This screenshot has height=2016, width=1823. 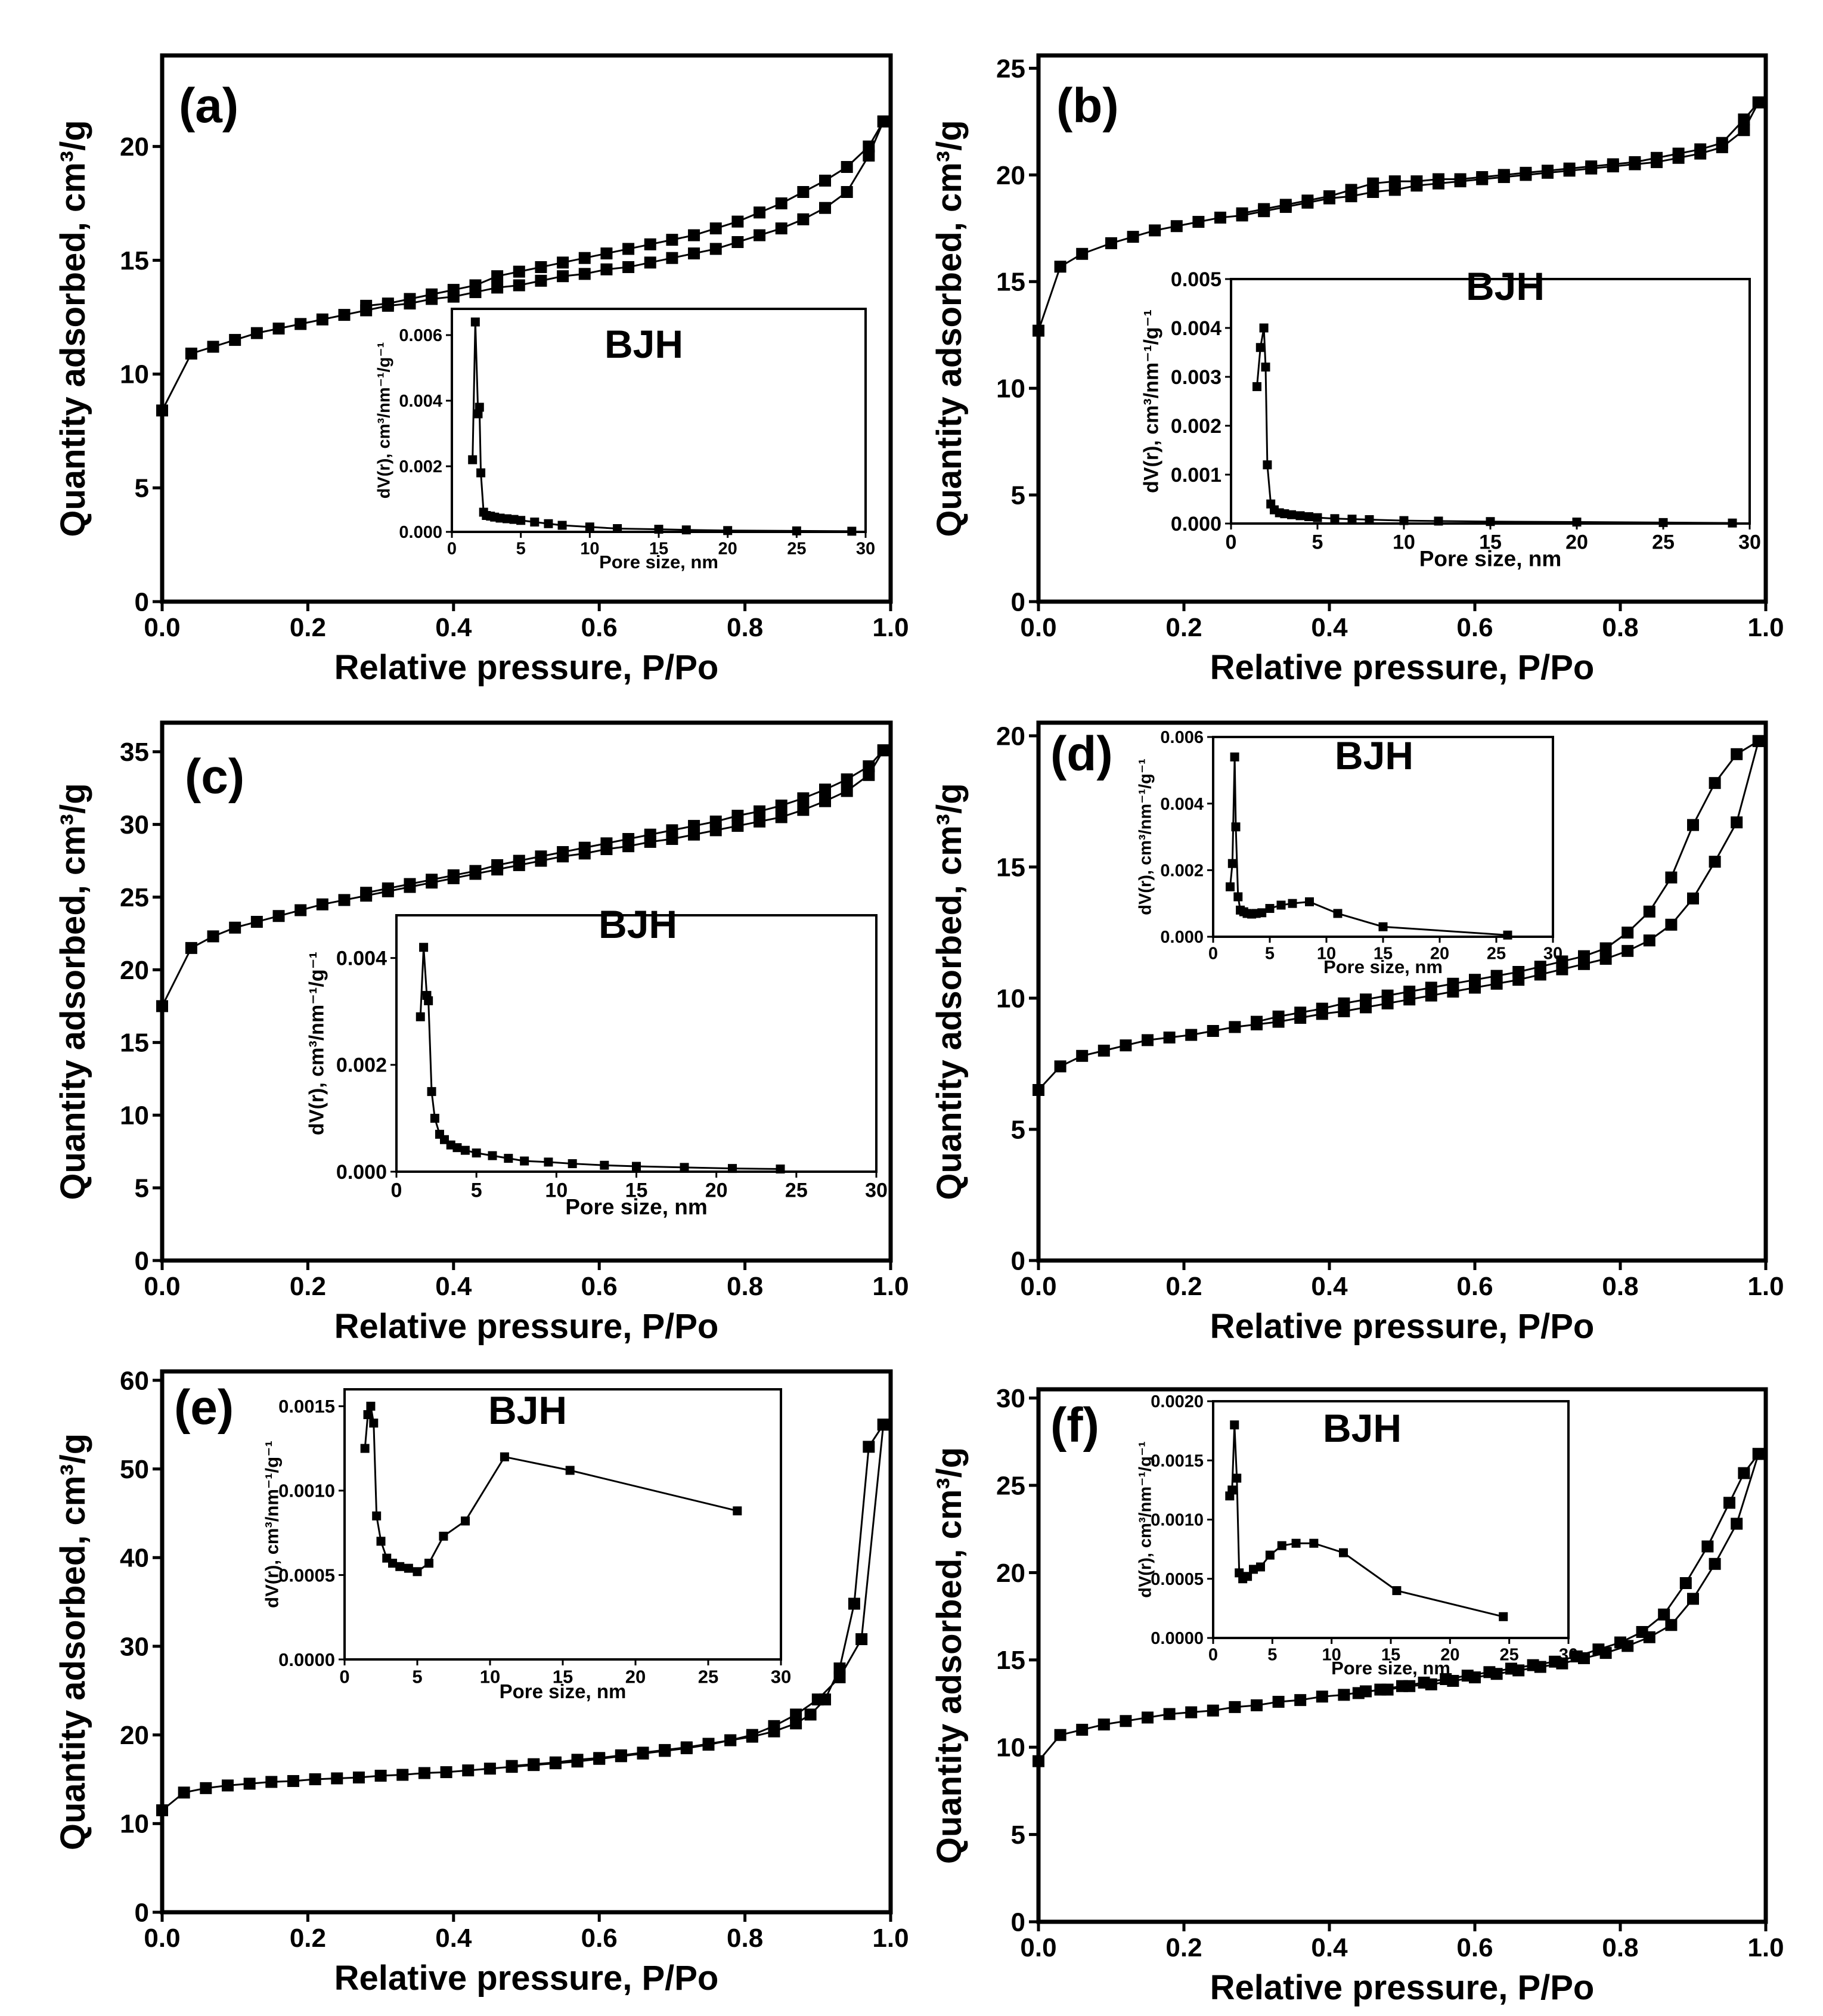 What do you see at coordinates (204, 1407) in the screenshot?
I see `panel-label: (e)` at bounding box center [204, 1407].